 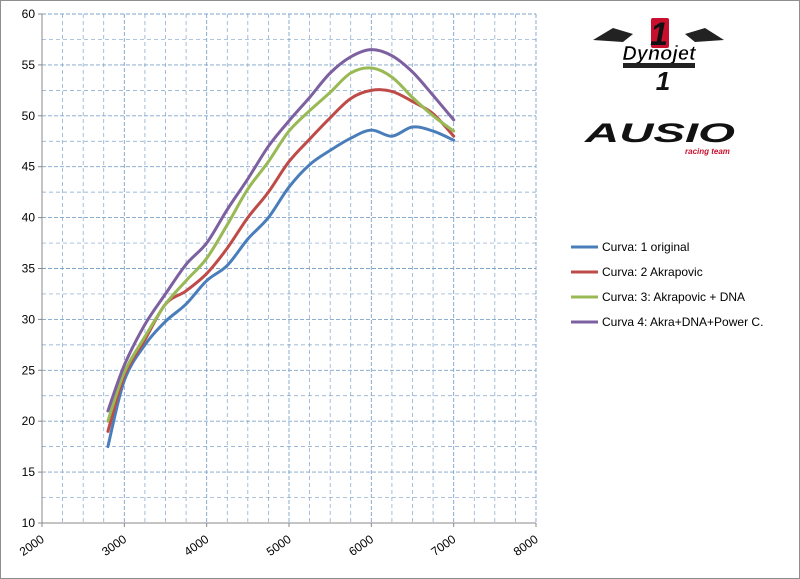 I want to click on x-tick-label: 6000, so click(x=361, y=545).